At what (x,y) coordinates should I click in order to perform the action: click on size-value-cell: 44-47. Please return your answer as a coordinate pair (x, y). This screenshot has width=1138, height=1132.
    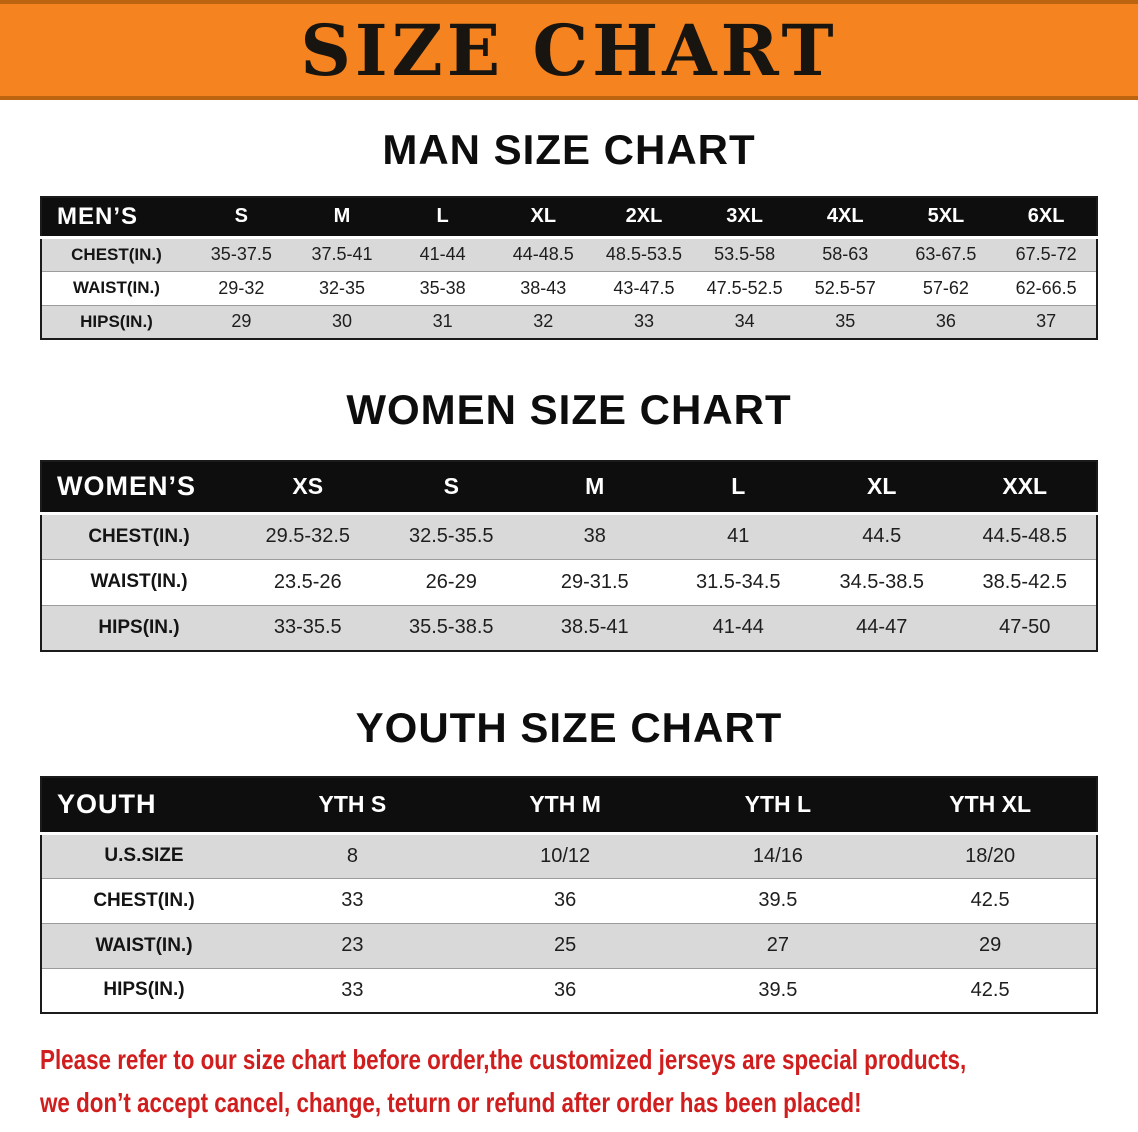
    Looking at the image, I should click on (882, 627).